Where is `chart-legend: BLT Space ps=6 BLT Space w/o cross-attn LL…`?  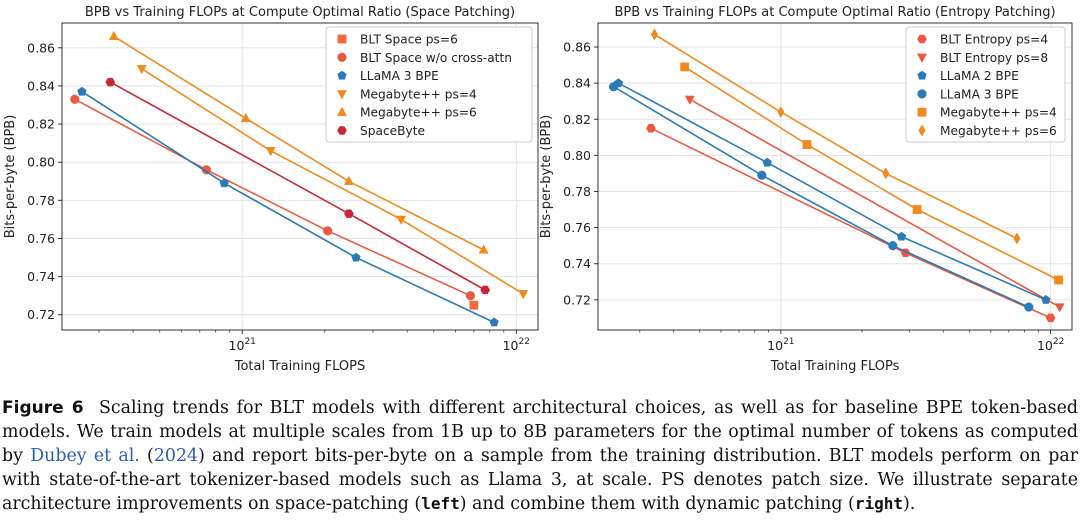
chart-legend: BLT Space ps=6 BLT Space w/o cross-attn LL… is located at coordinates (429, 84).